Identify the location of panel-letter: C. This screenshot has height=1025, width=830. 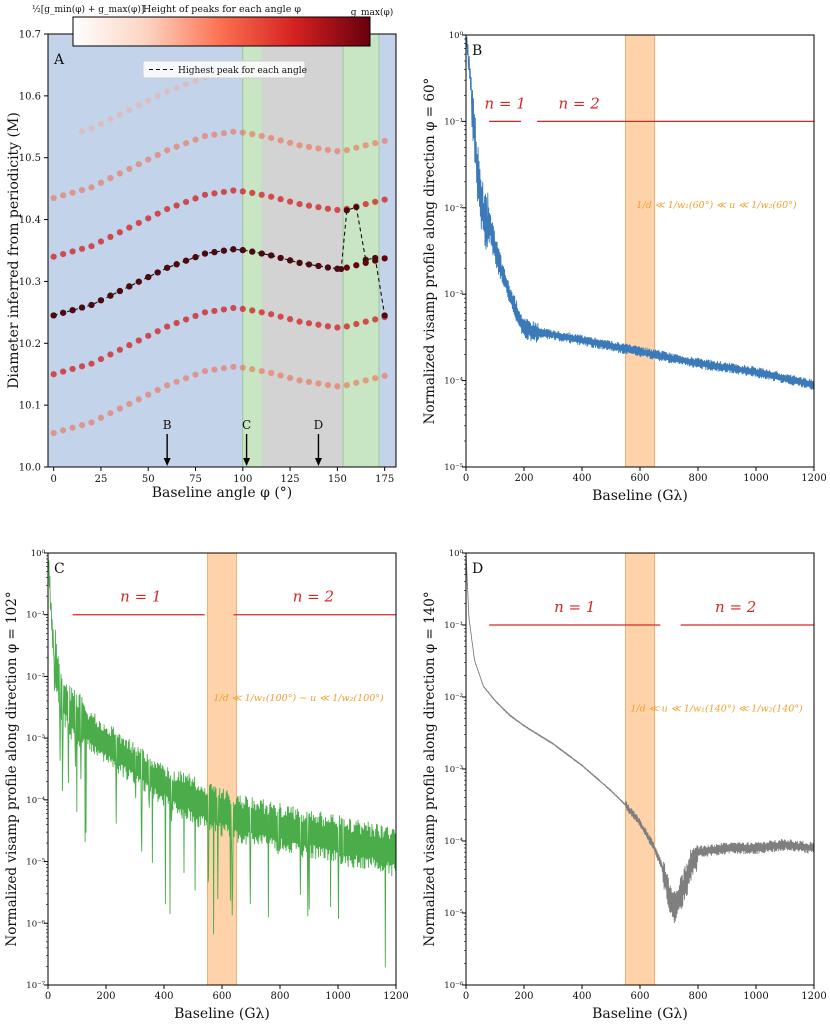
(59, 569).